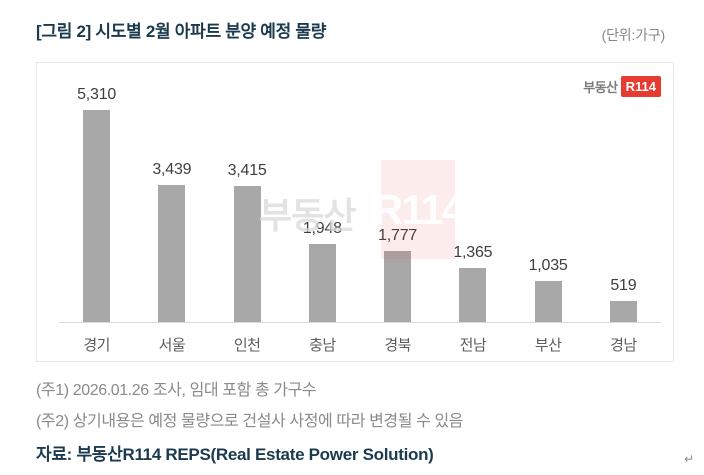  What do you see at coordinates (397, 345) in the screenshot?
I see `x-axis-label: 경북` at bounding box center [397, 345].